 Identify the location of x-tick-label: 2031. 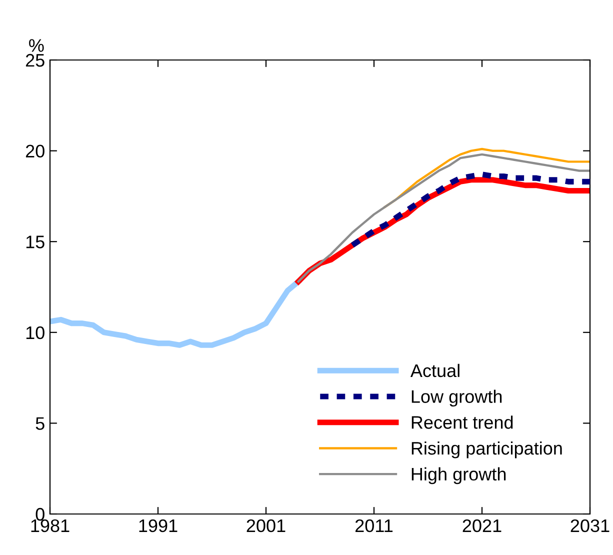
(590, 525).